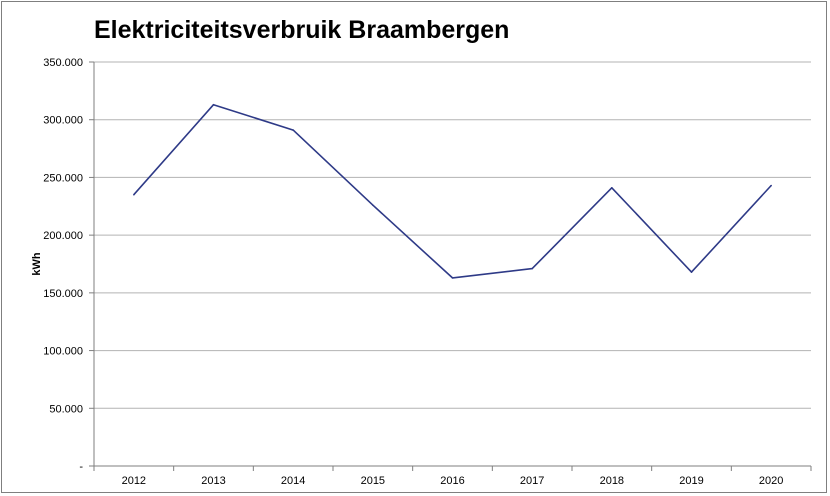  I want to click on x-tick-label: 2019, so click(691, 481).